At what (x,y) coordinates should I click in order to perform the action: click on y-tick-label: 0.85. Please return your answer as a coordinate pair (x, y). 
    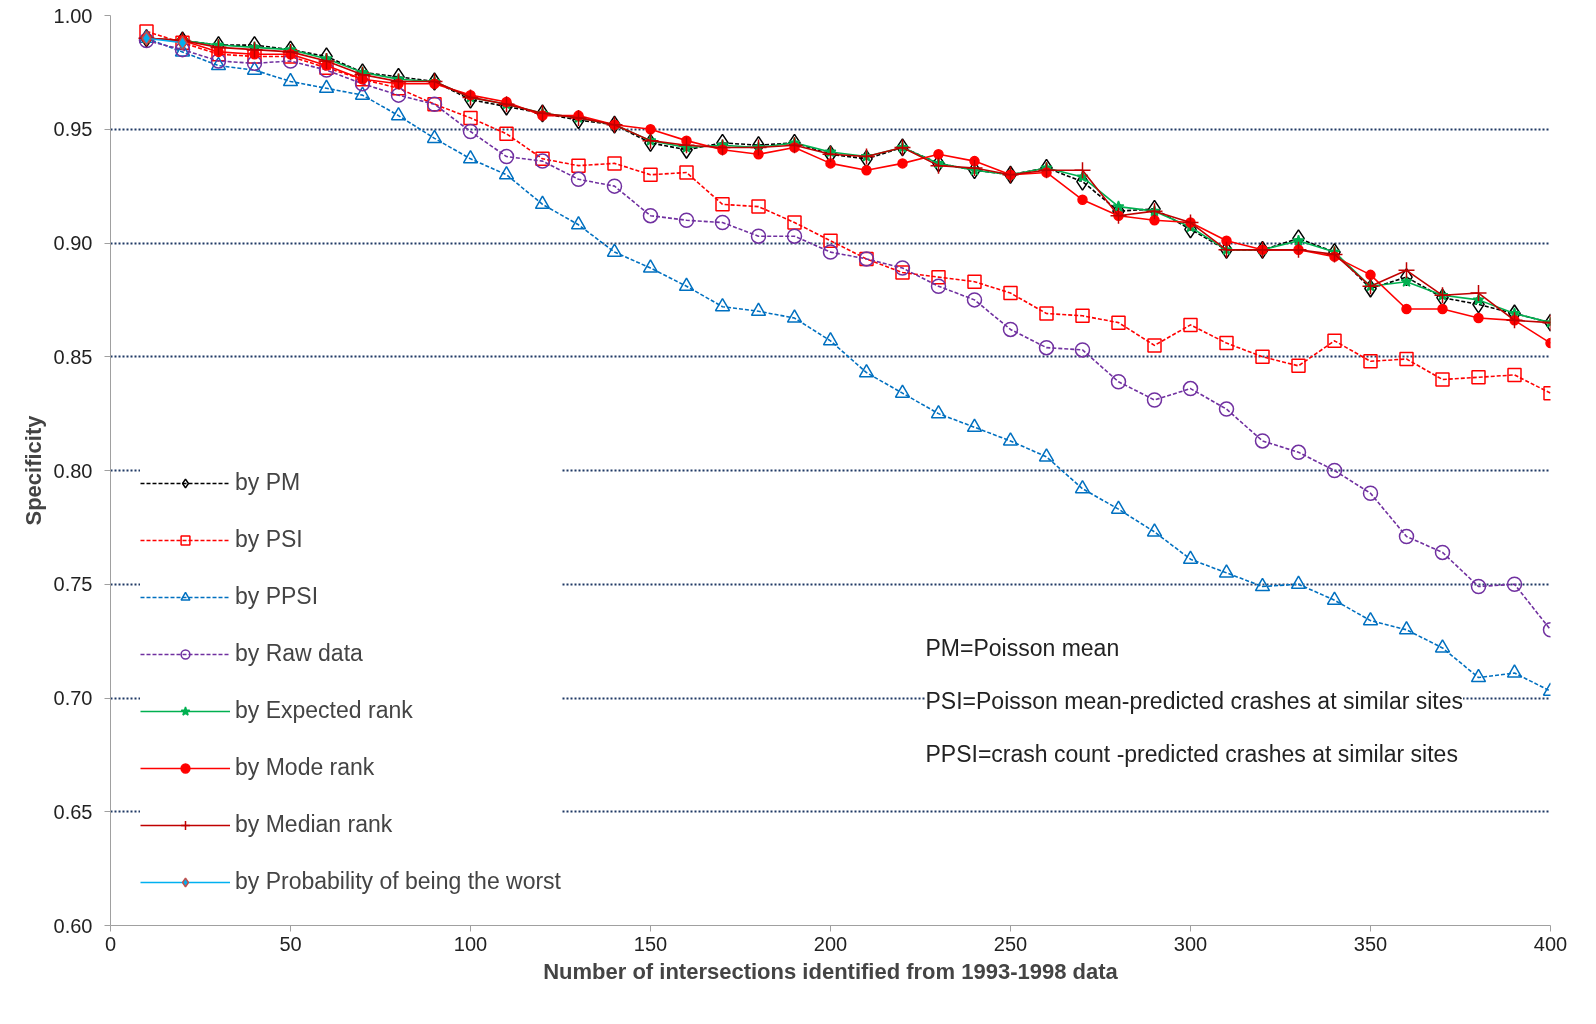
    Looking at the image, I should click on (73, 356).